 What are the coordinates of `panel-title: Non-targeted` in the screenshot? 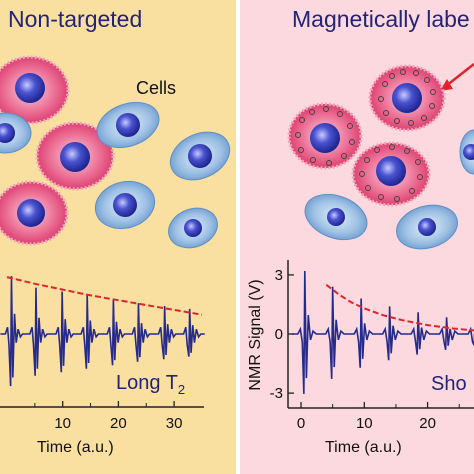 It's located at (75, 19).